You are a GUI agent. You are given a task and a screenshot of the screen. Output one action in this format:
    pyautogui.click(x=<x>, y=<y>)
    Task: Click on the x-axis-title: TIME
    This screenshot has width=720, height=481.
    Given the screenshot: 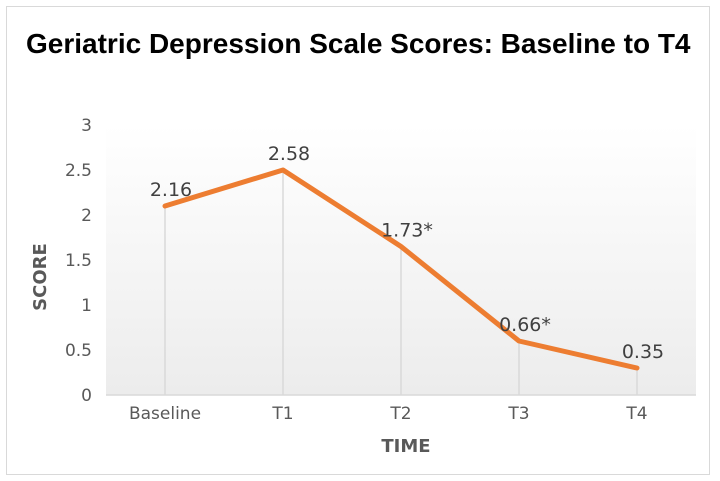 What is the action you would take?
    pyautogui.click(x=405, y=446)
    